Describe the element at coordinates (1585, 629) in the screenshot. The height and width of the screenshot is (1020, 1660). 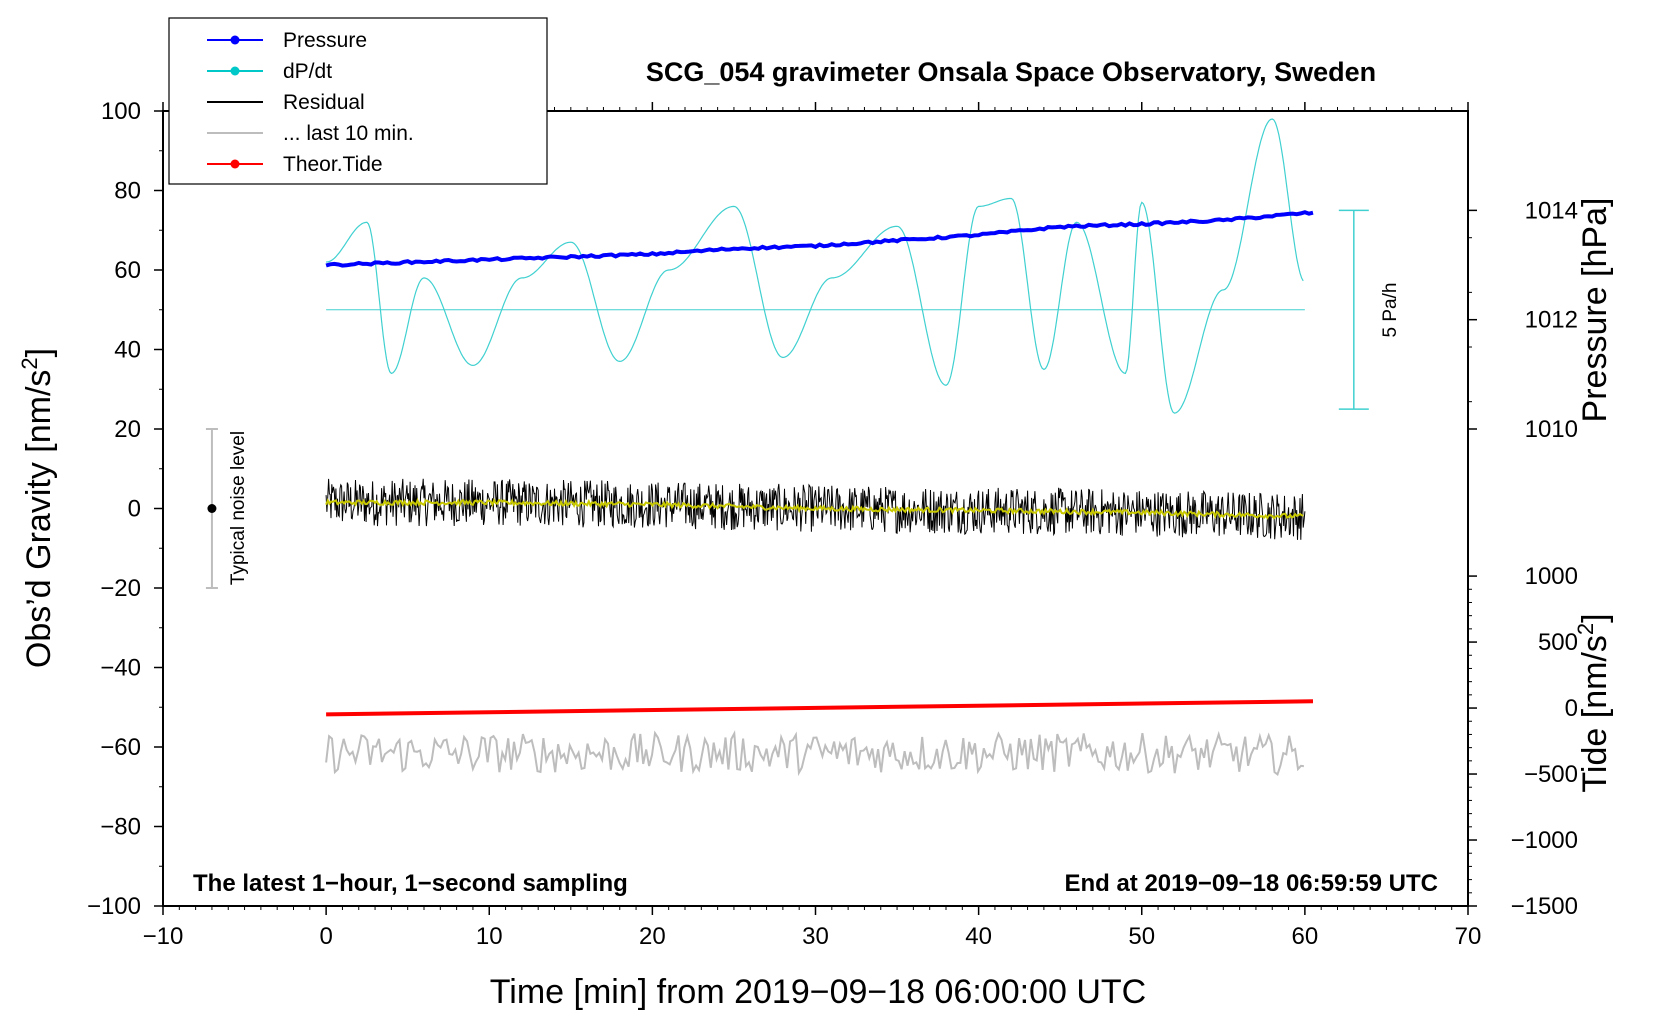
I see `tide-axis-title-sup: 2` at that location.